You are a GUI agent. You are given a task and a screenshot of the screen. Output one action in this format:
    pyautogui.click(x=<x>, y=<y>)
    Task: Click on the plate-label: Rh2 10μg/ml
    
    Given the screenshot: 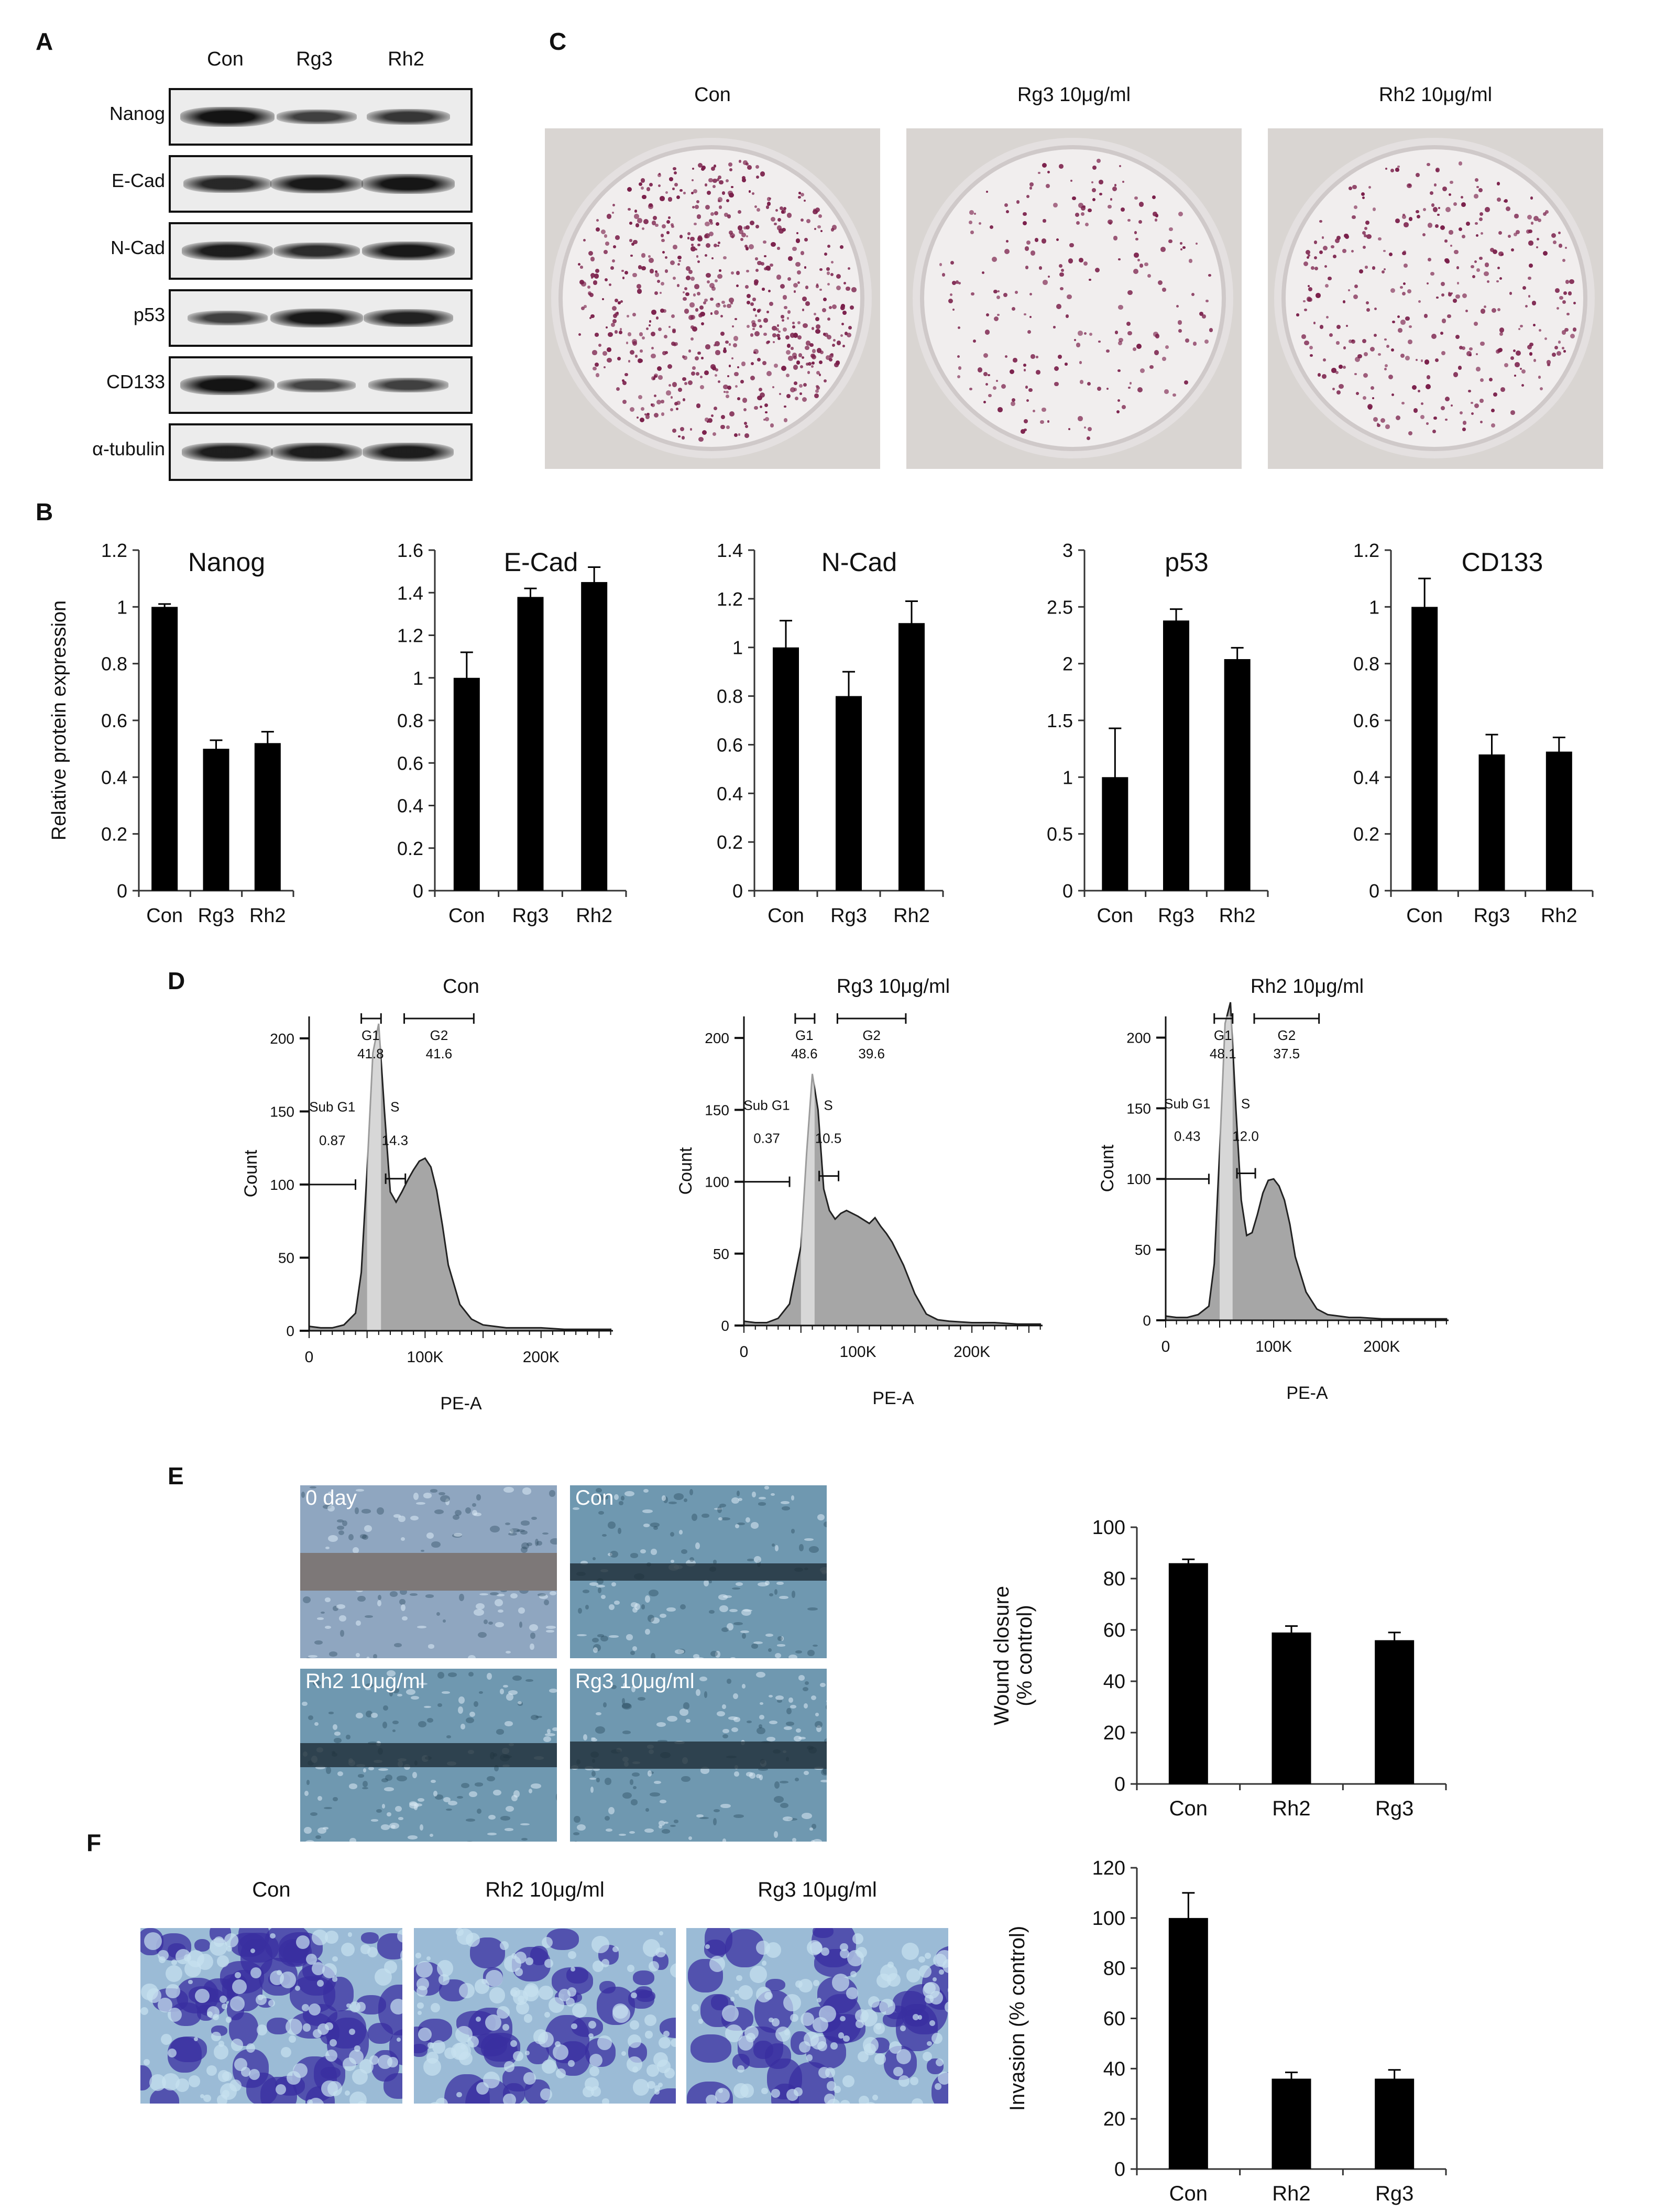 What is the action you would take?
    pyautogui.click(x=1435, y=95)
    